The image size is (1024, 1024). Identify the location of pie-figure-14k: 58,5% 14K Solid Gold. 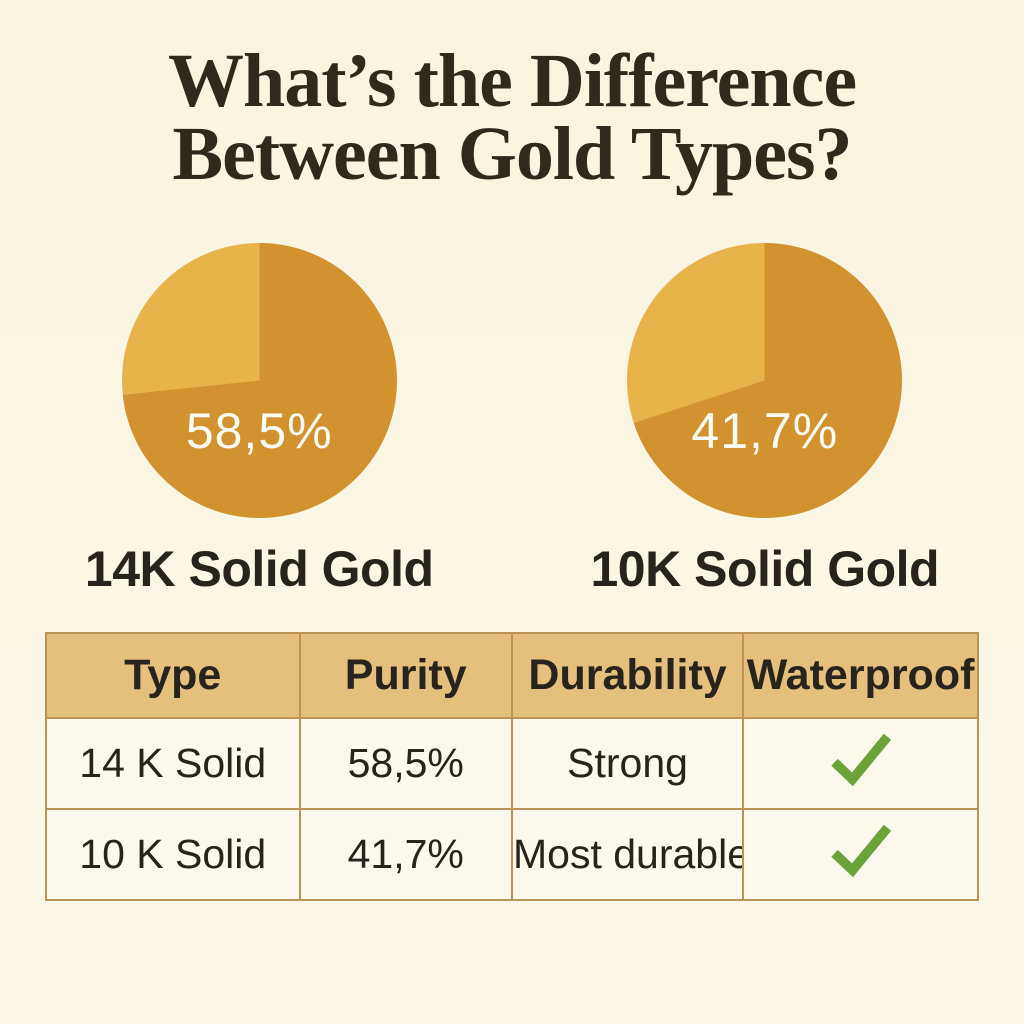
(259, 420).